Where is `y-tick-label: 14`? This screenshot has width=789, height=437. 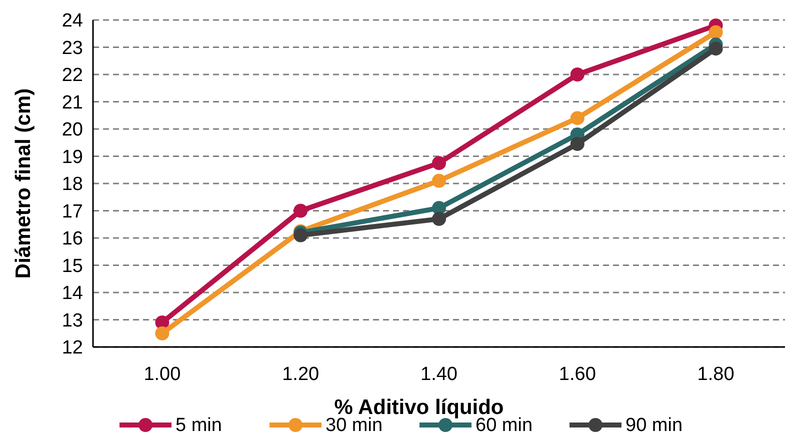 y-tick-label: 14 is located at coordinates (73, 293).